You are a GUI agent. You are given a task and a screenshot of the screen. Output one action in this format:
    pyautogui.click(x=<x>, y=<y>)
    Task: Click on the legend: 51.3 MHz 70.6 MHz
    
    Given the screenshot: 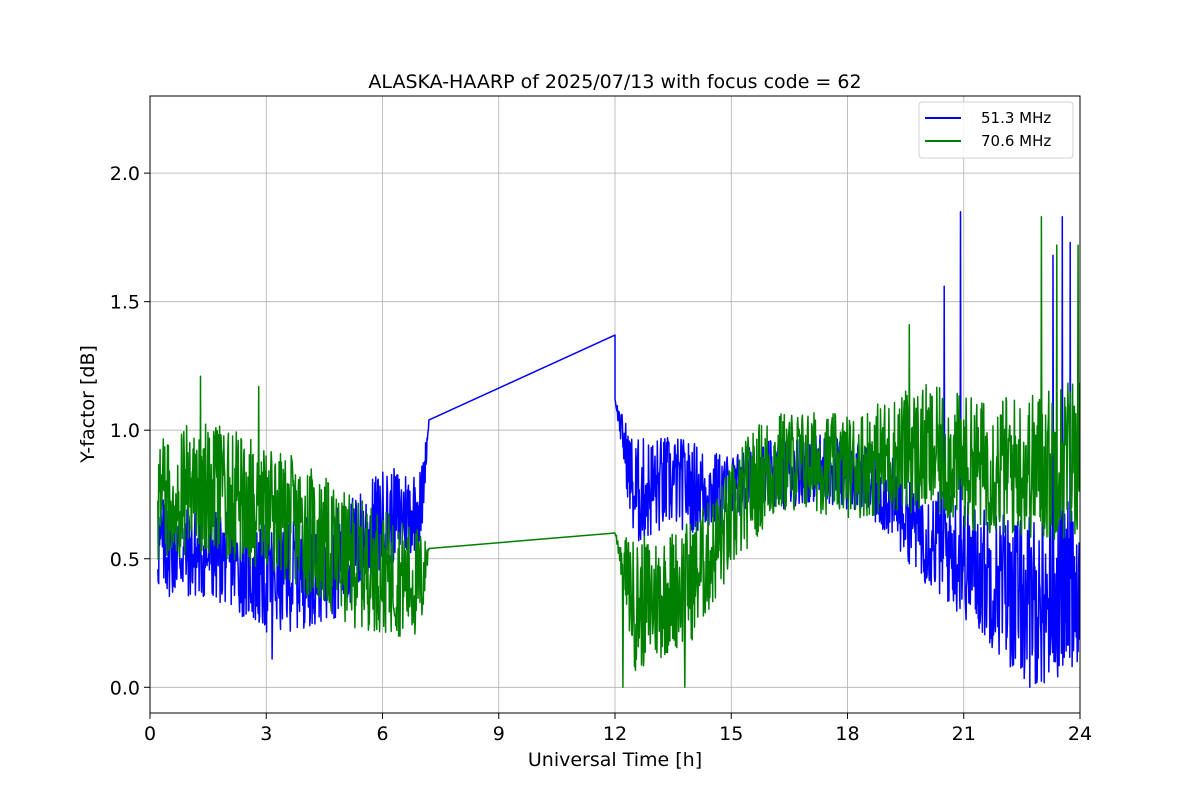 What is the action you would take?
    pyautogui.click(x=996, y=130)
    